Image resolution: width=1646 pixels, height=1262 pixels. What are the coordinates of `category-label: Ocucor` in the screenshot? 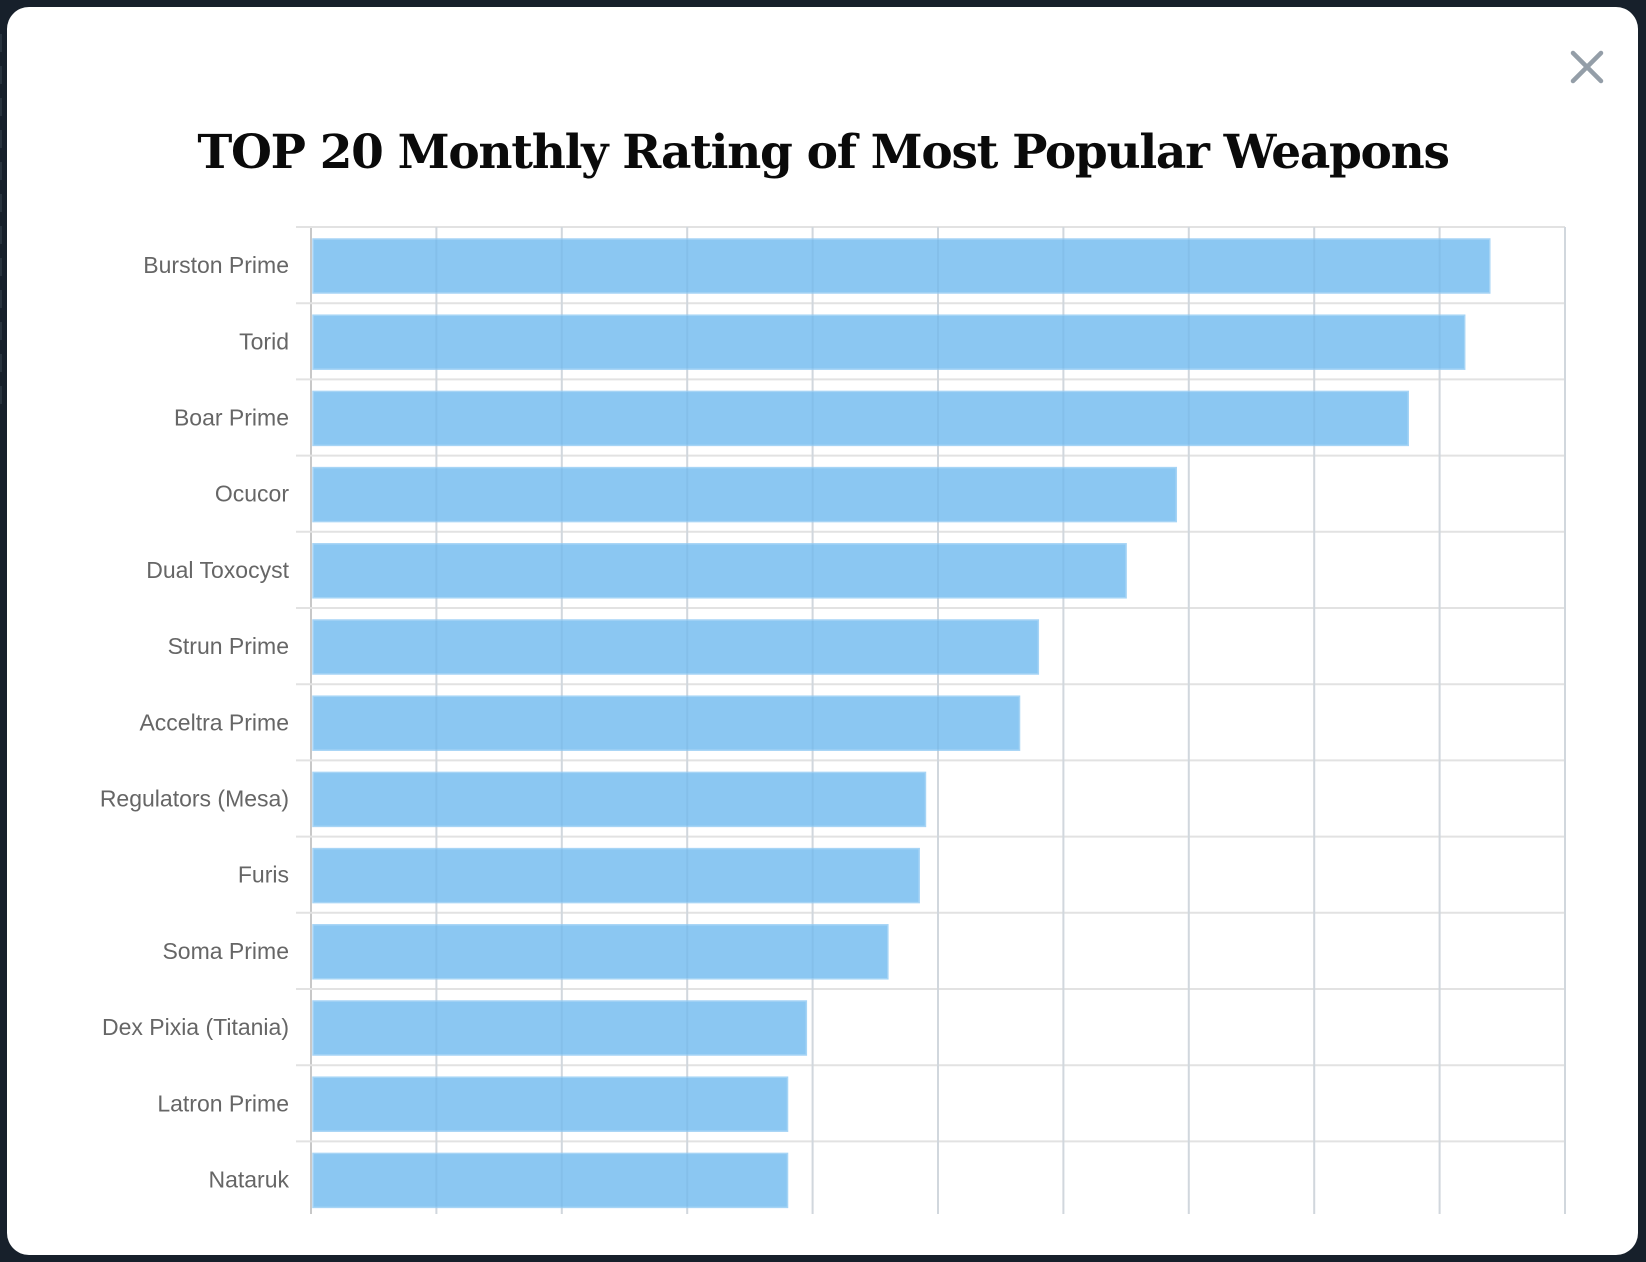 It's located at (252, 494).